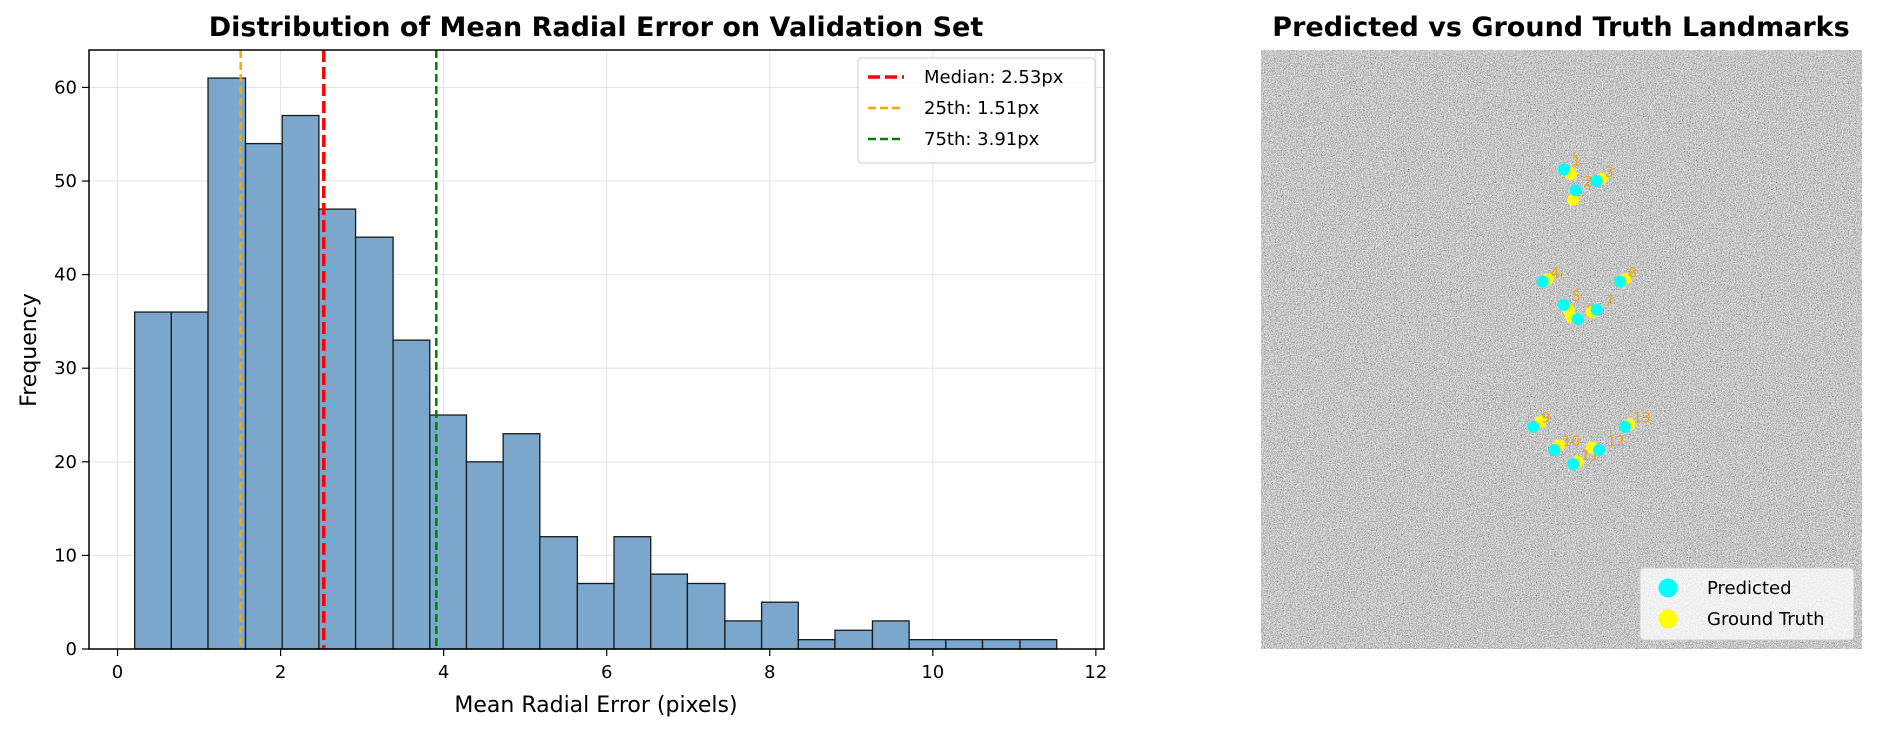  Describe the element at coordinates (65, 555) in the screenshot. I see `y-tick-label: 10` at that location.